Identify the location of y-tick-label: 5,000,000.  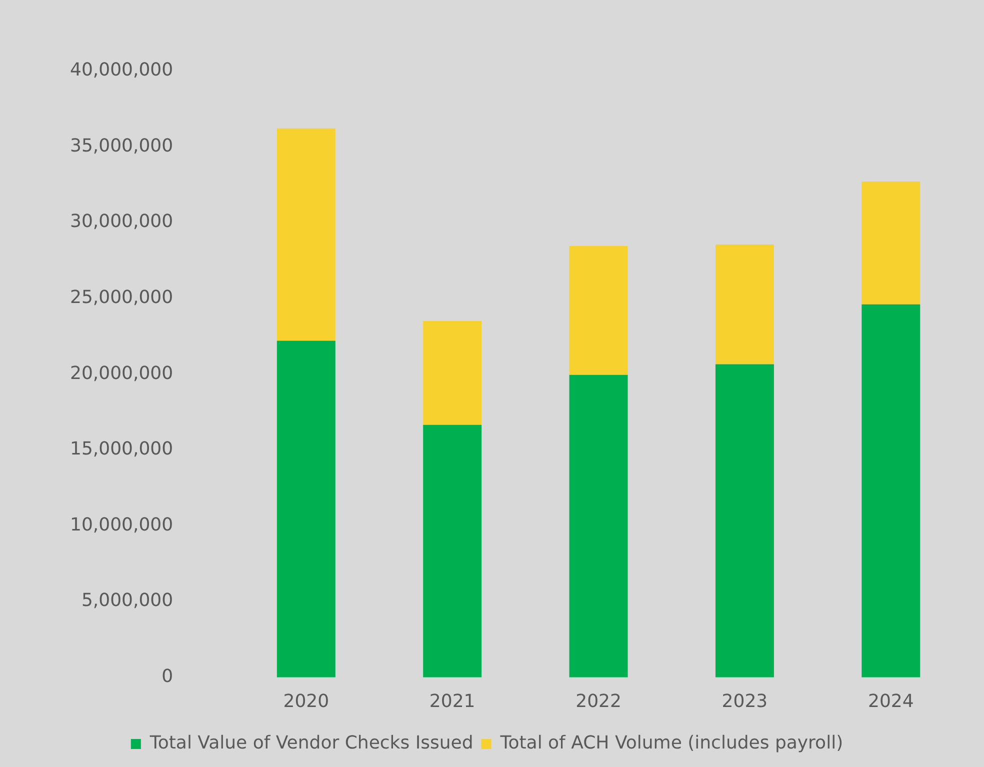
(127, 601).